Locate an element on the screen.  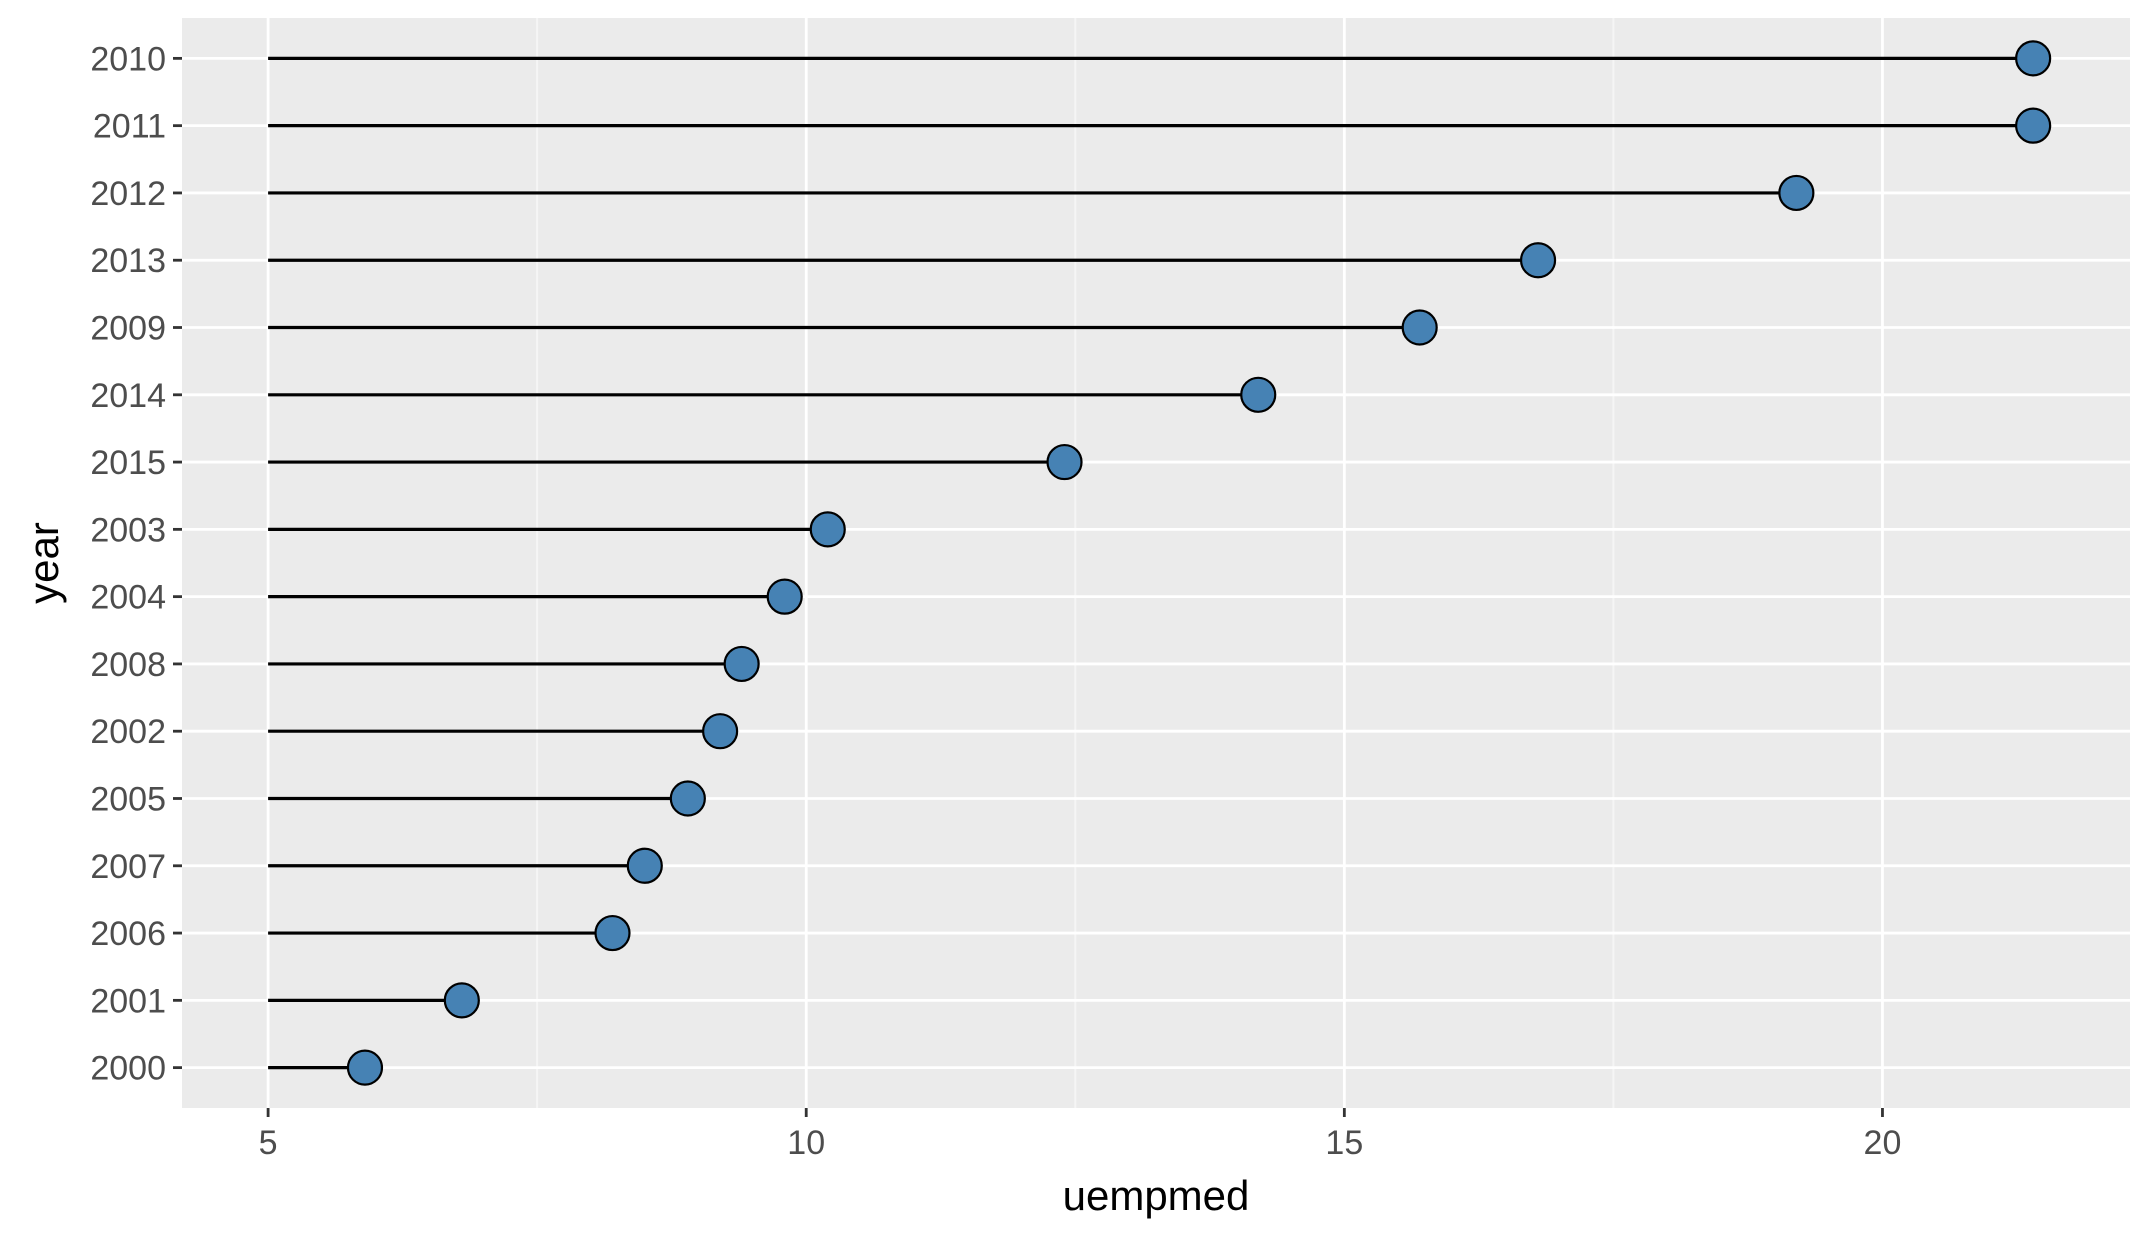
y-tick-label: 2014 is located at coordinates (128, 396).